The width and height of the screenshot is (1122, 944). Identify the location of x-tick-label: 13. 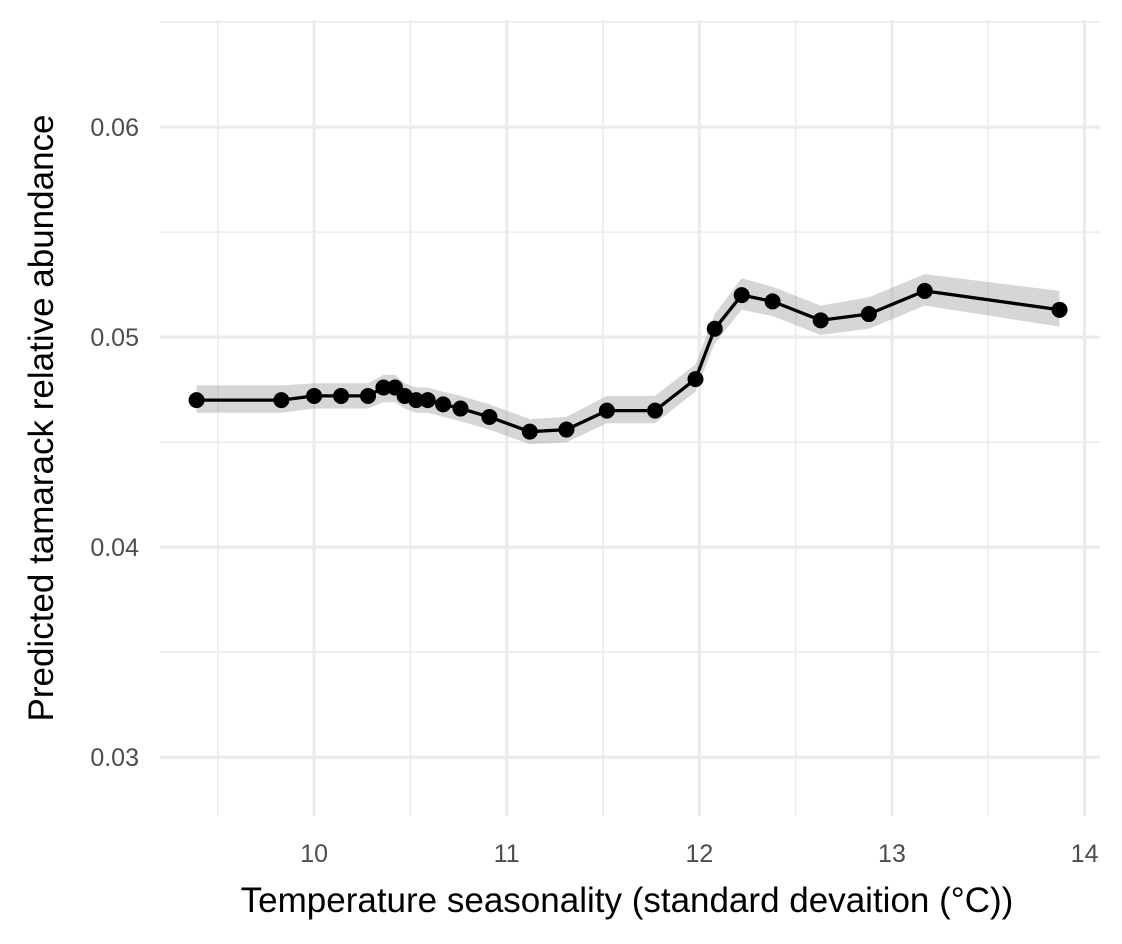
(892, 854).